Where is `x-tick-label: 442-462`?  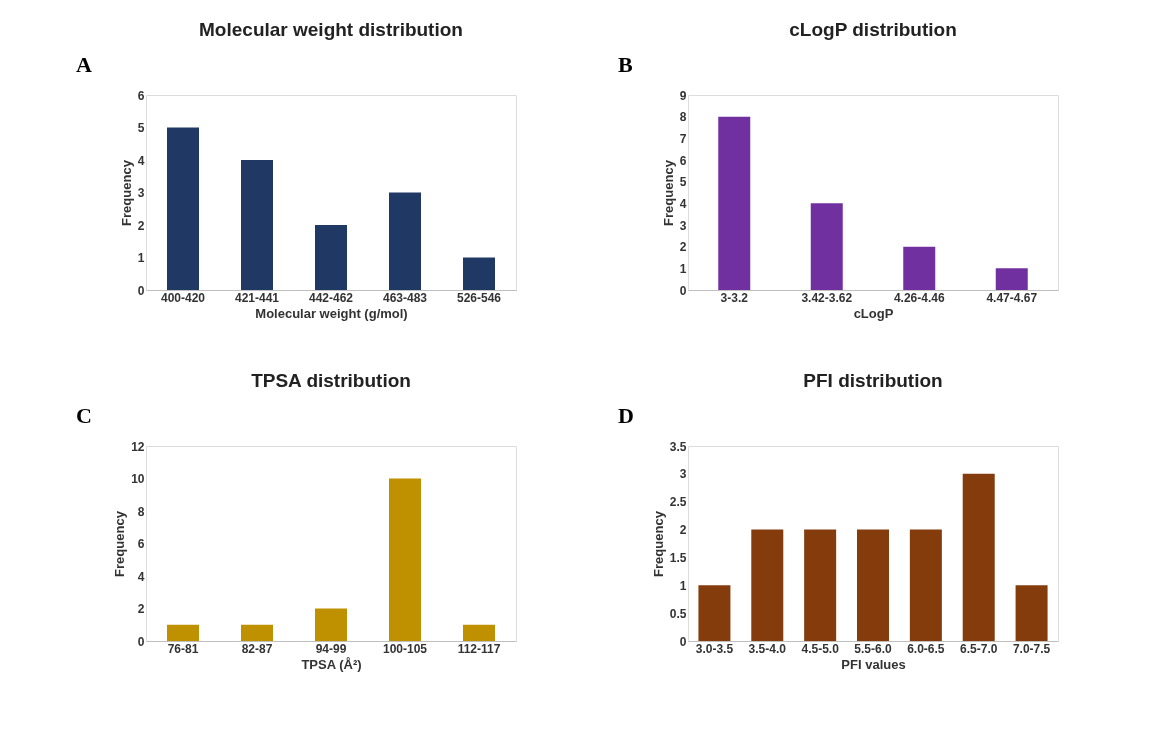 x-tick-label: 442-462 is located at coordinates (331, 297).